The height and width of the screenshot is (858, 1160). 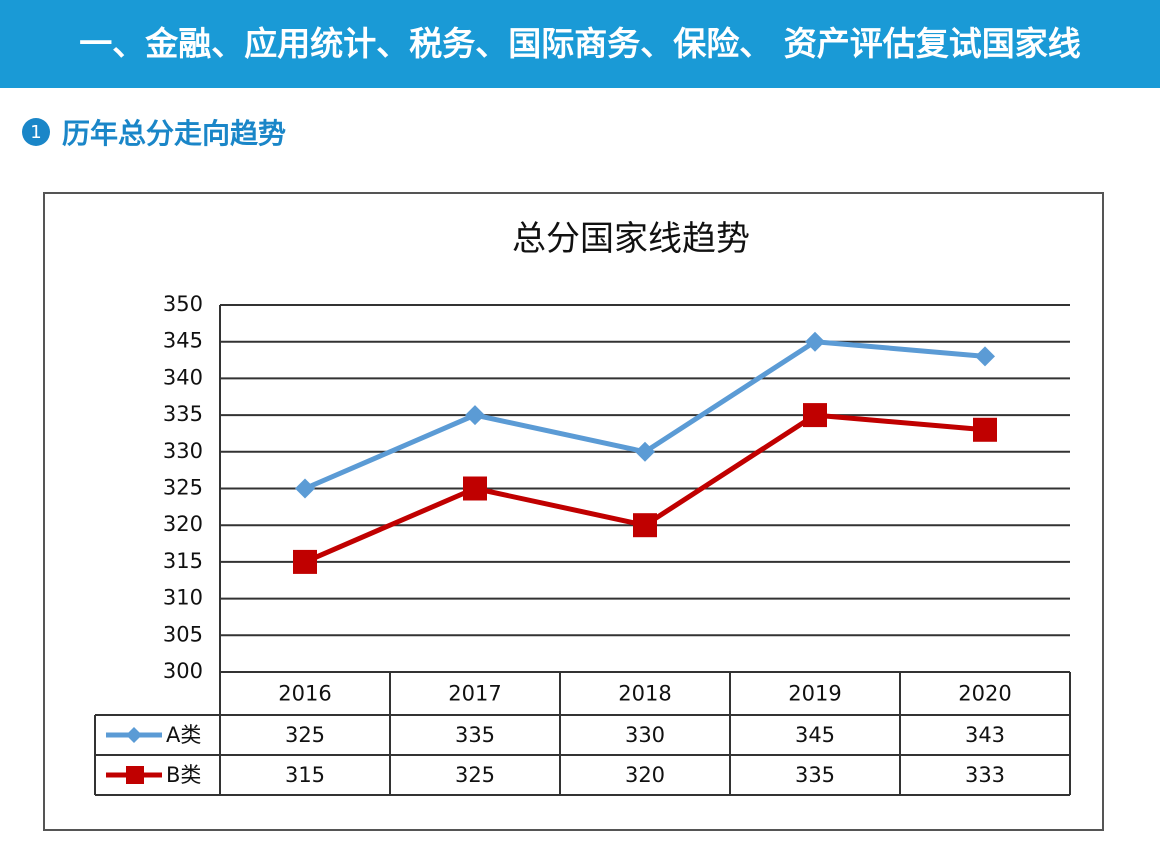 What do you see at coordinates (183, 561) in the screenshot?
I see `y-tick-label: 315` at bounding box center [183, 561].